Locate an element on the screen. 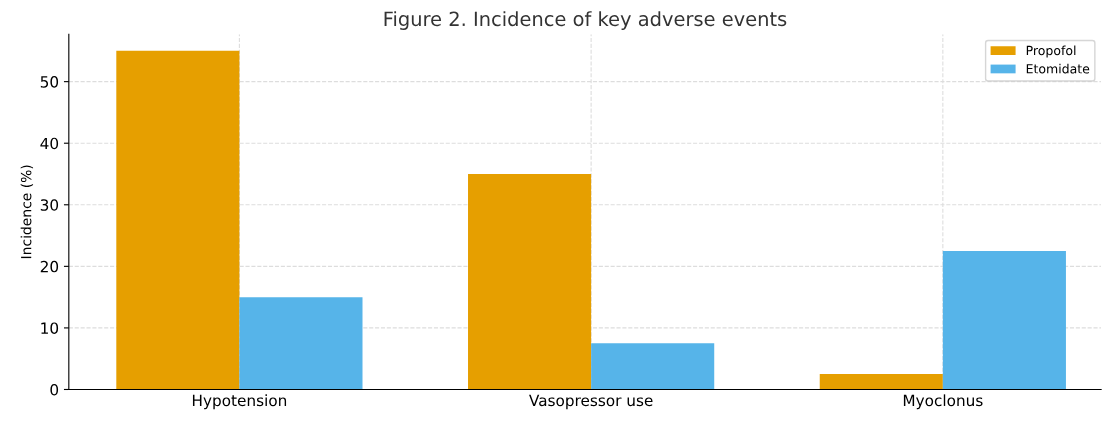 The image size is (1110, 428). y-tick-label: 10 is located at coordinates (50, 328).